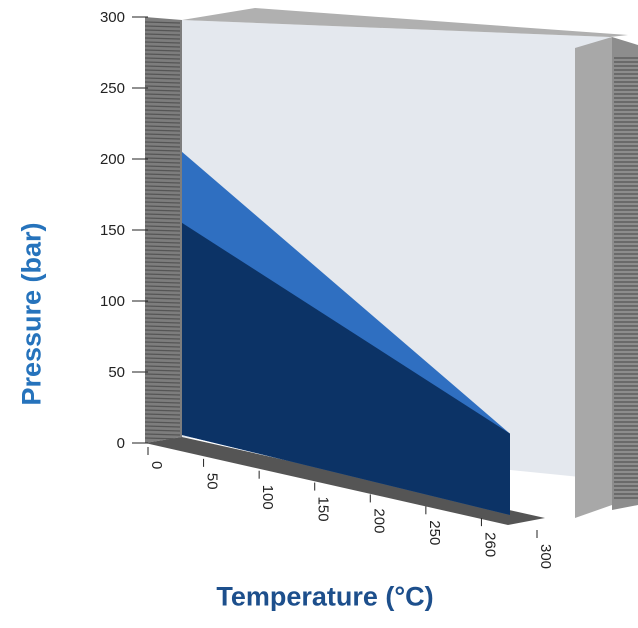 The image size is (638, 628). I want to click on top-edge, so click(405, 22).